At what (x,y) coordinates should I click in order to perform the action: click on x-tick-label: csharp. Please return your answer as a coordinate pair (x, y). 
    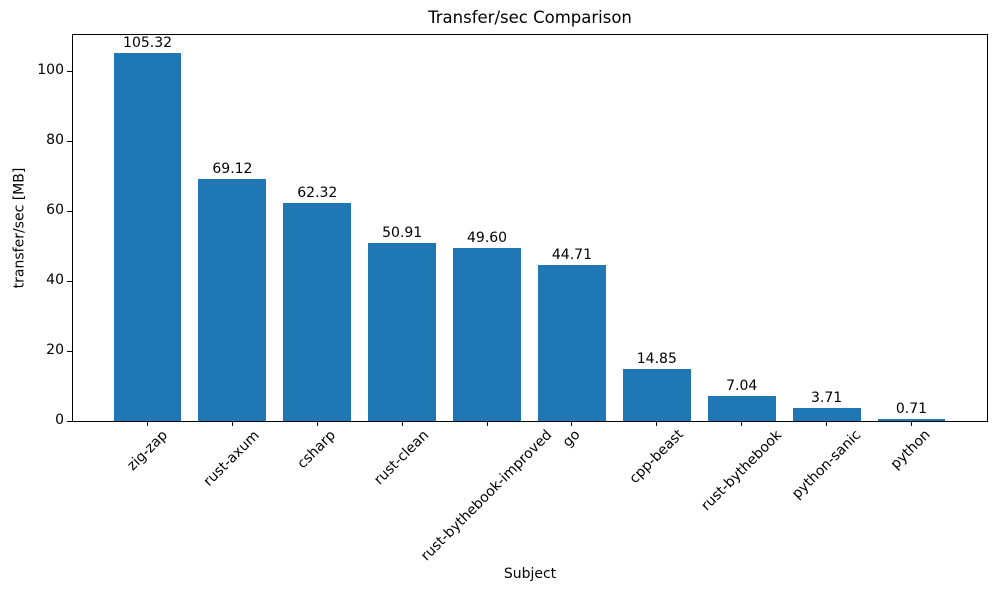
    Looking at the image, I should click on (317, 449).